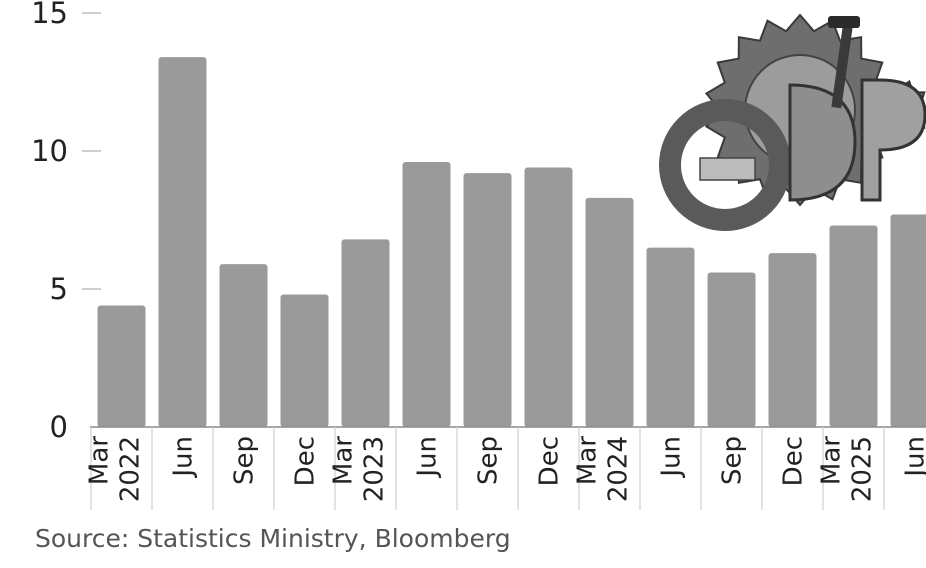 Image resolution: width=926 pixels, height=568 pixels. I want to click on y-tick-label: 15, so click(49, 15).